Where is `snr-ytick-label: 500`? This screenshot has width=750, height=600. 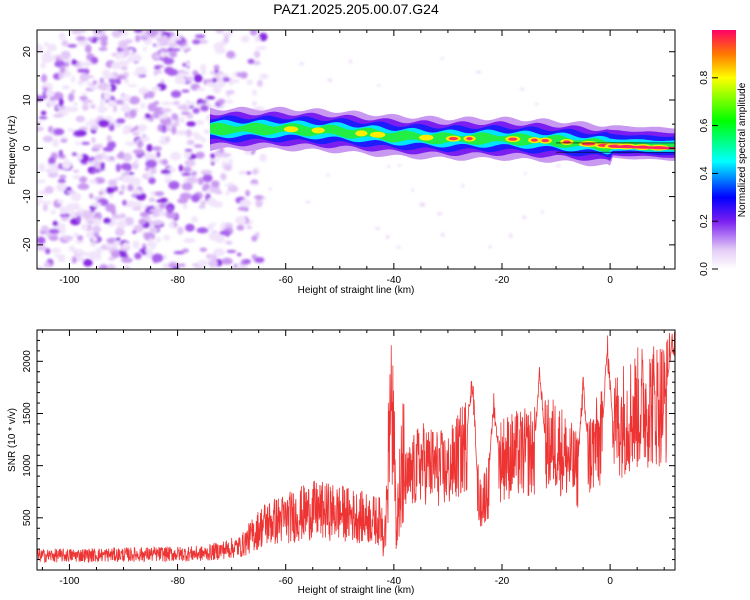
snr-ytick-label: 500 is located at coordinates (27, 517).